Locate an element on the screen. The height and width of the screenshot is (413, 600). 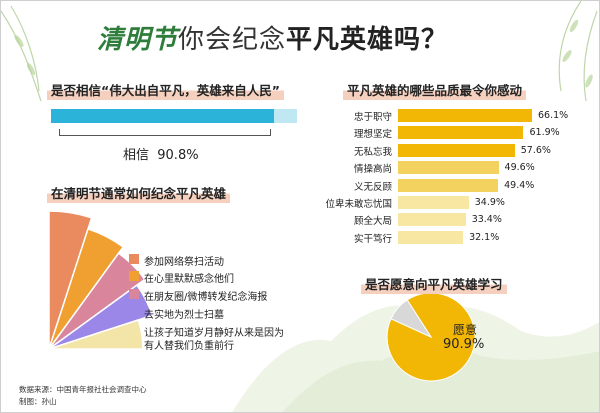
bar-value-label: 57.6% is located at coordinates (535, 150).